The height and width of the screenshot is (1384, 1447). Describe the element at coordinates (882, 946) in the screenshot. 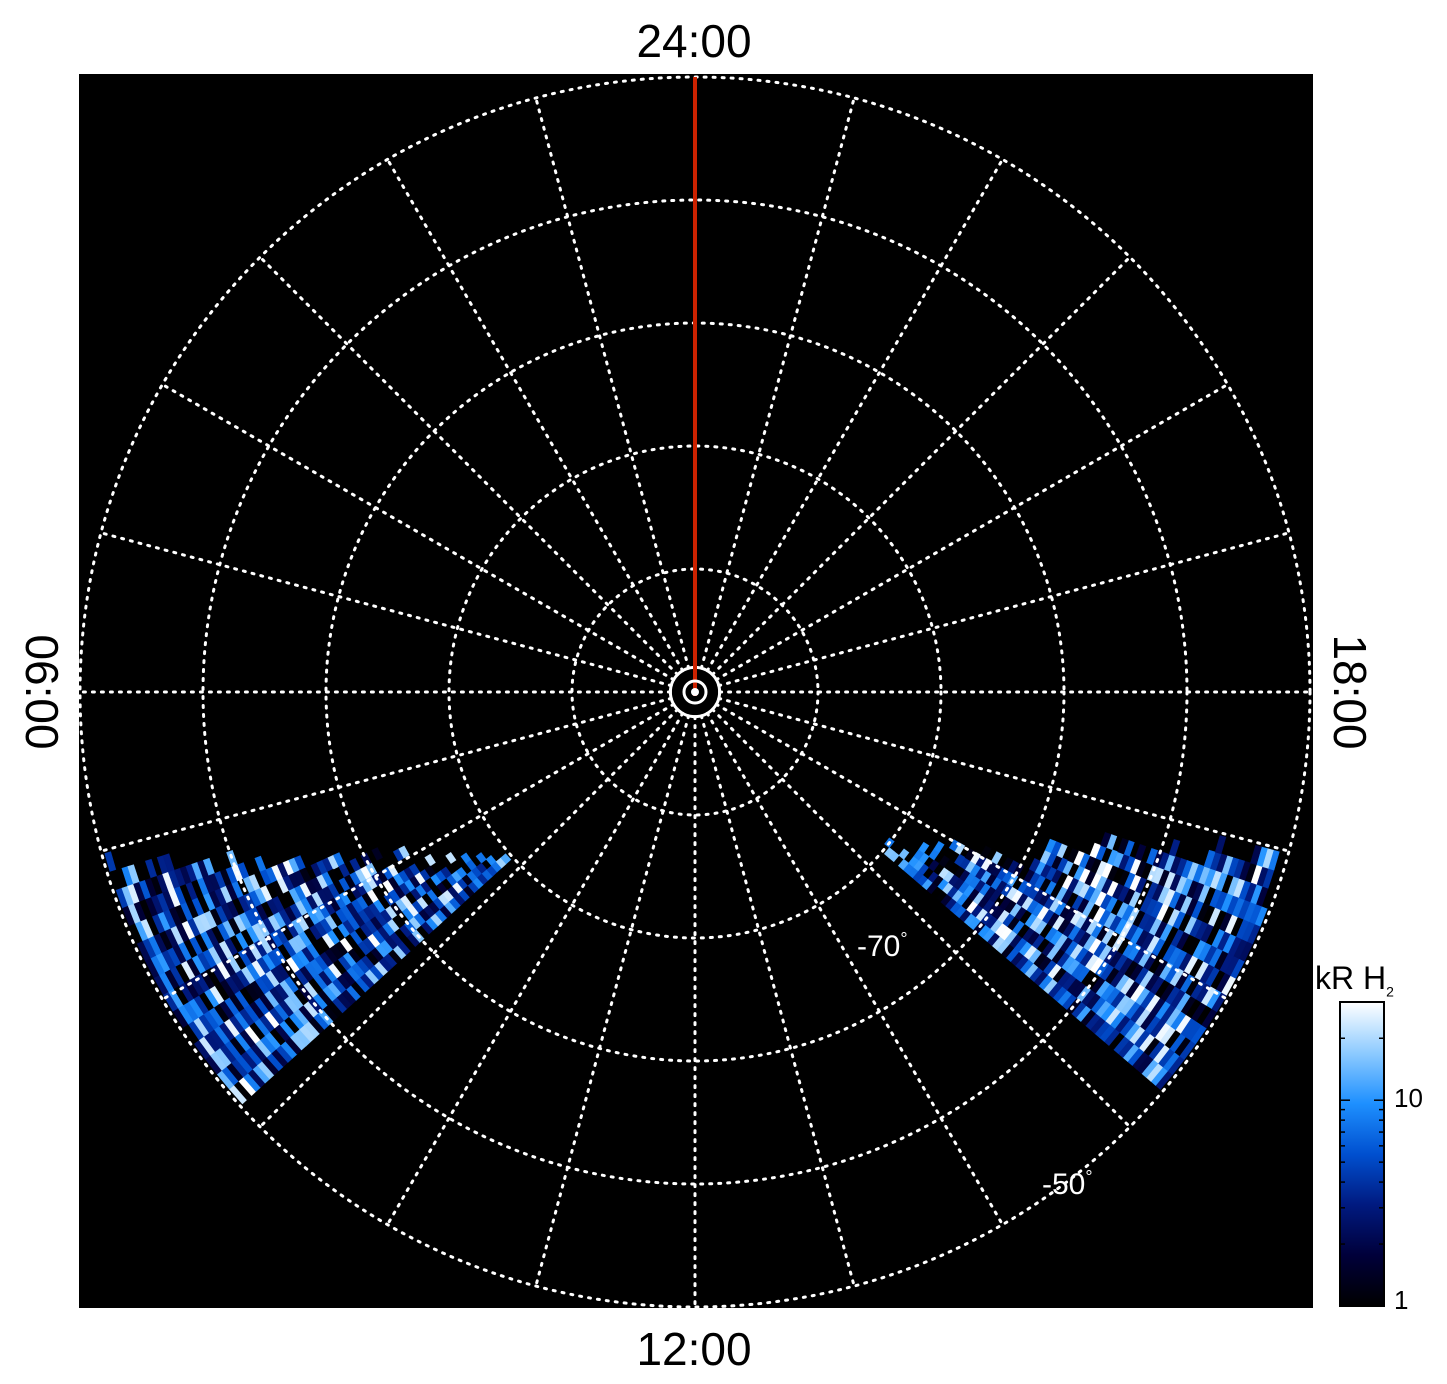

I see `latitude-label-70: -70°` at that location.